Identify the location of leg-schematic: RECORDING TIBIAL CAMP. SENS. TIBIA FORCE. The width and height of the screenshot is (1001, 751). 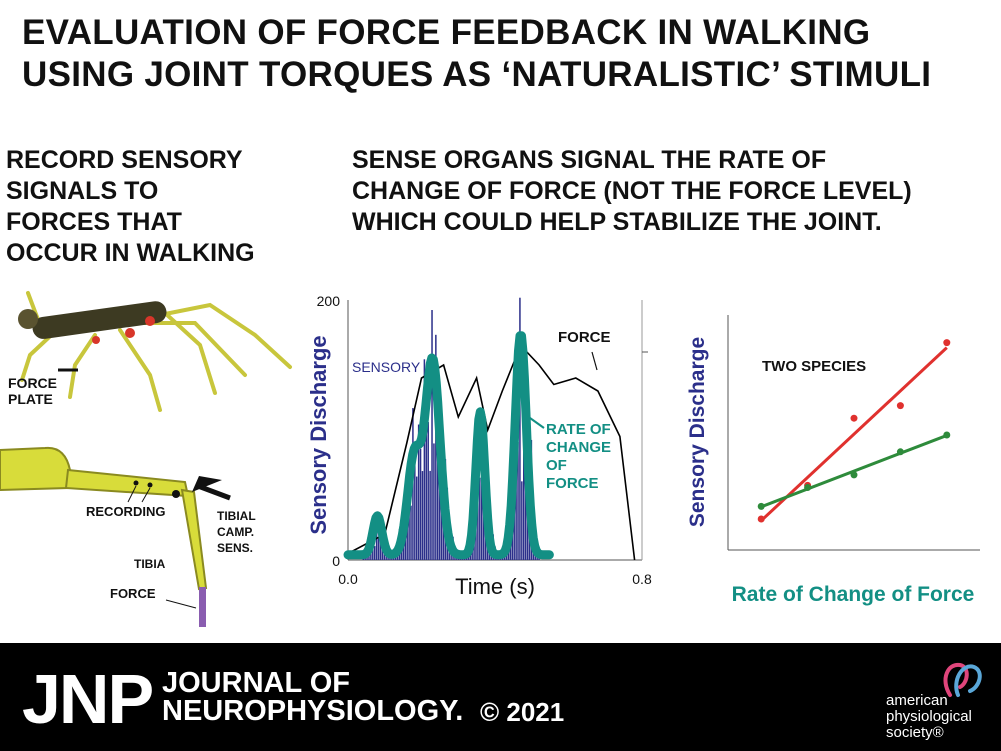
(128, 536).